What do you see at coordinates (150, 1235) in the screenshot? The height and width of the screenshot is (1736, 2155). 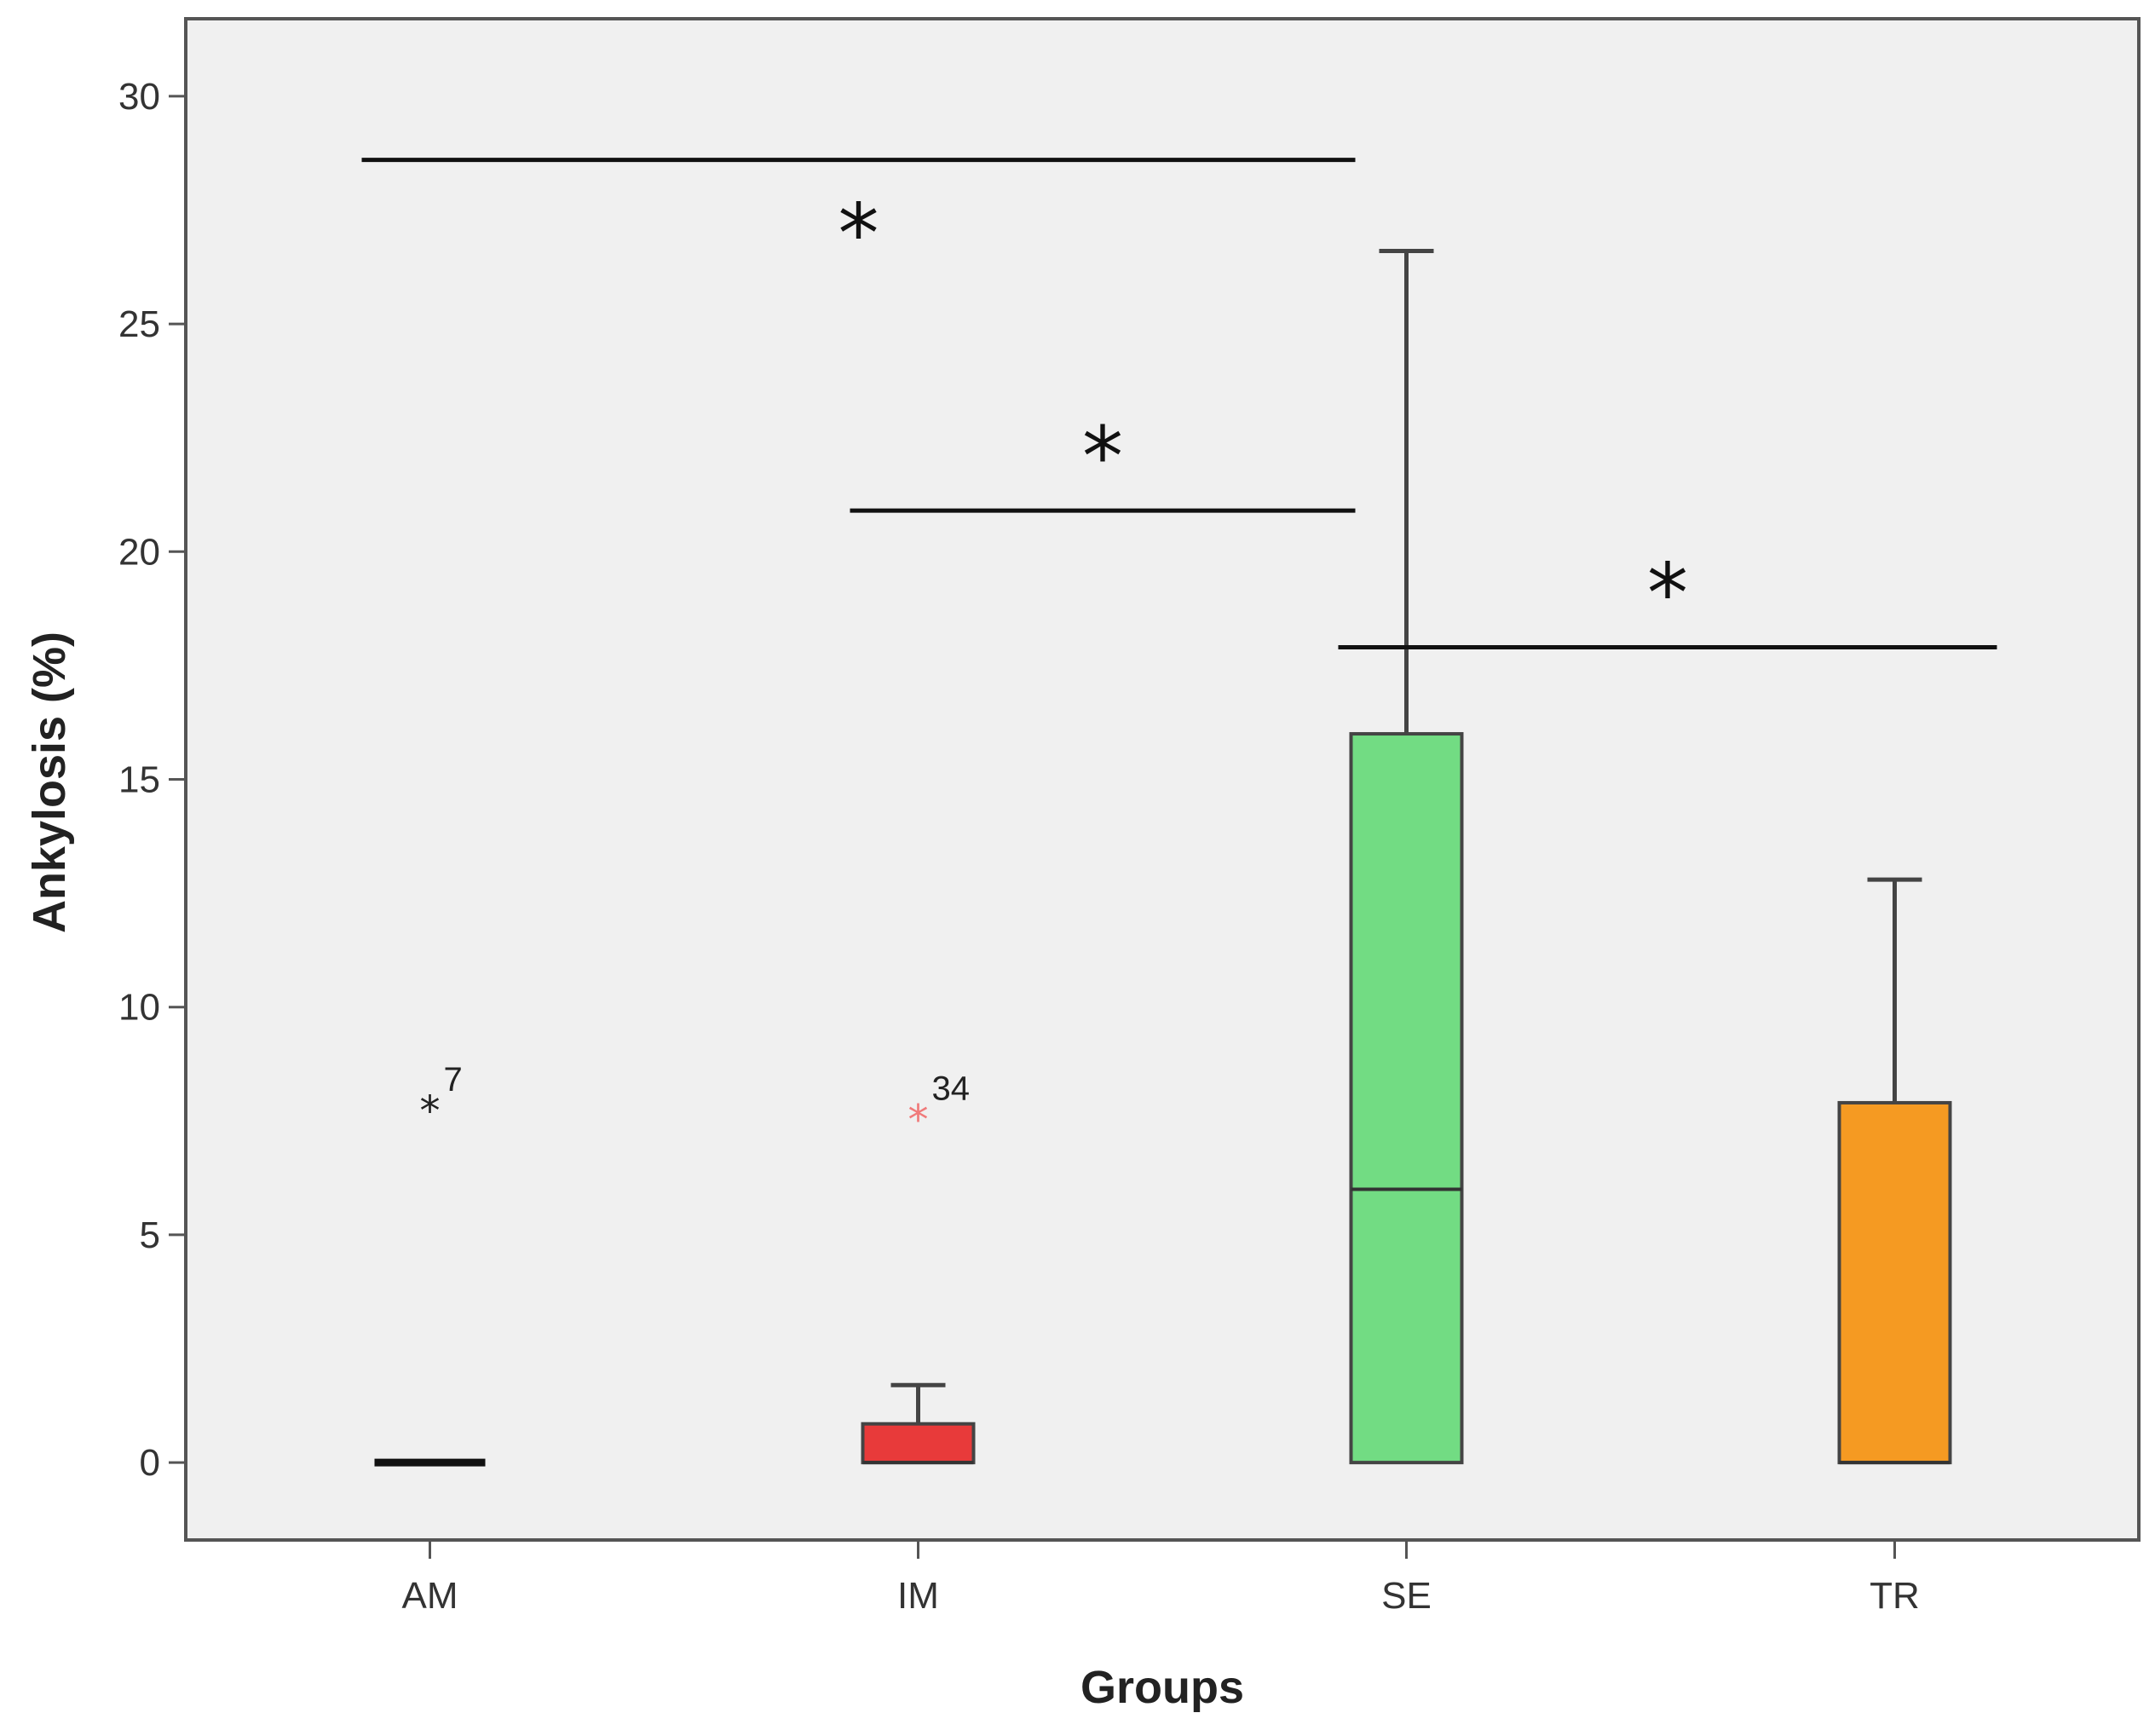 I see `y-tick-label-5: 5` at bounding box center [150, 1235].